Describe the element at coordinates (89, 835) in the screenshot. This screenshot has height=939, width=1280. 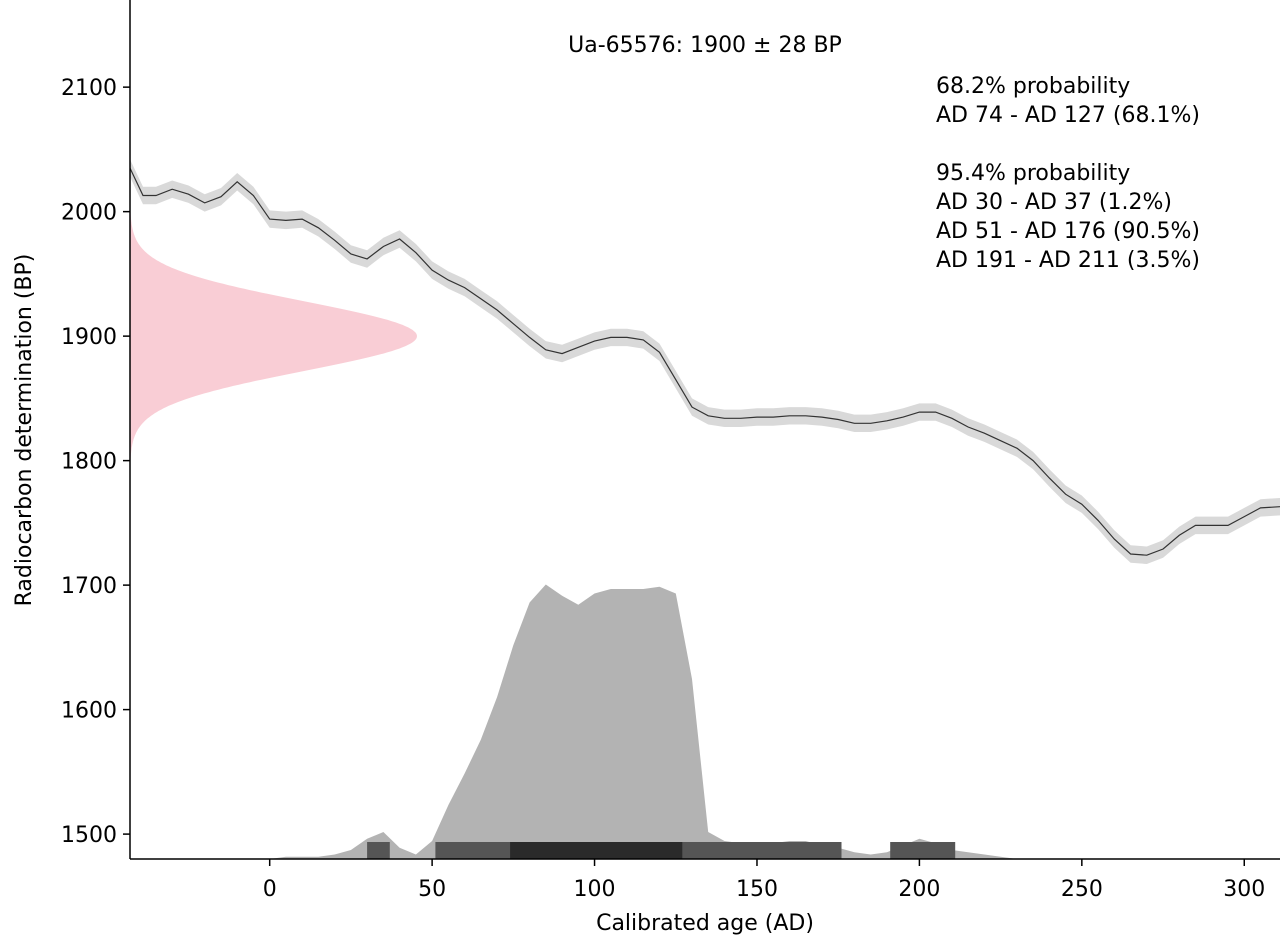
I see `y-tick-label: 1500` at that location.